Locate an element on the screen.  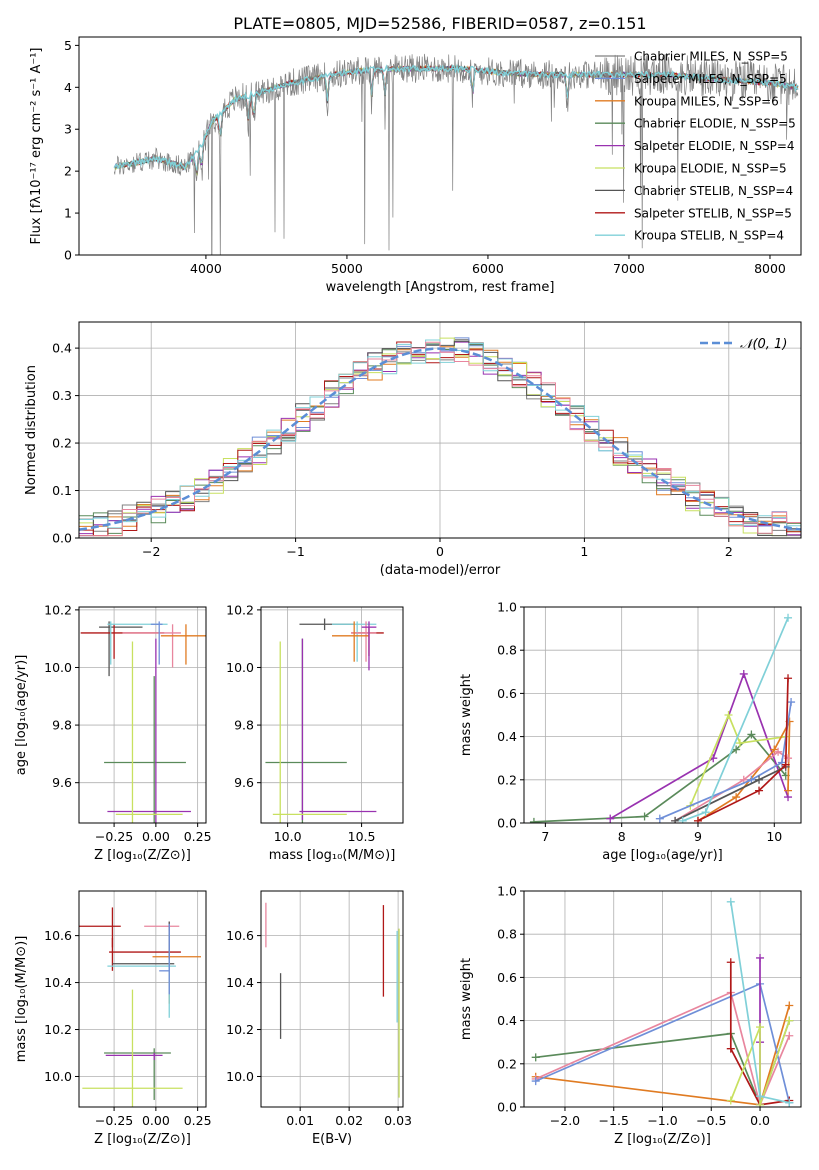
x-tick-label: 0.02 is located at coordinates (349, 1120).